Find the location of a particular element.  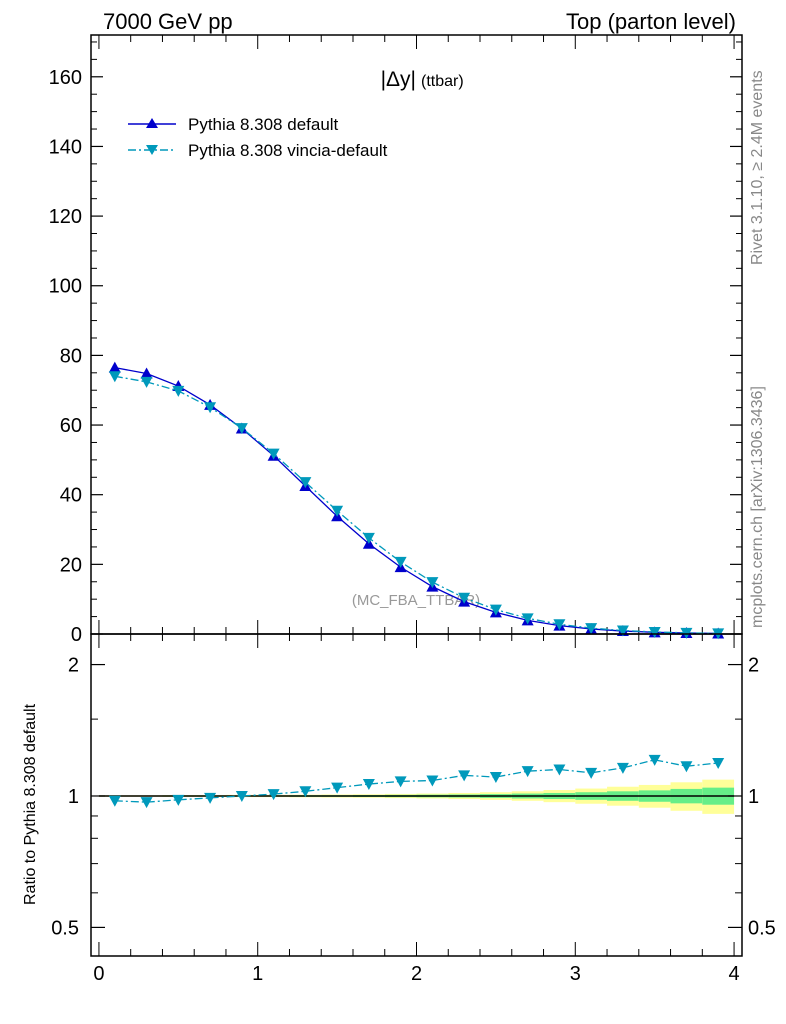

main-y-tick-label: 0 is located at coordinates (76, 635).